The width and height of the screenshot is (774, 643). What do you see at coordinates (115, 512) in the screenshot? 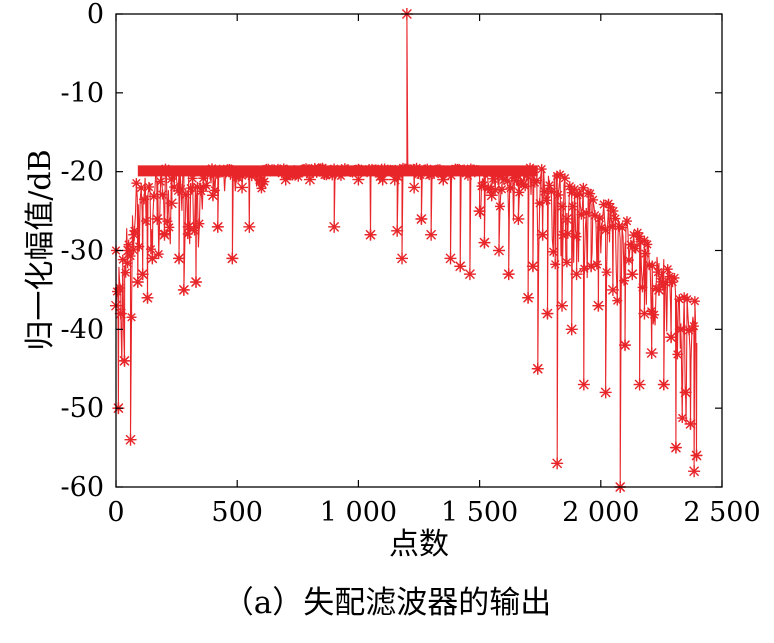
I see `x-tick-label: 0` at bounding box center [115, 512].